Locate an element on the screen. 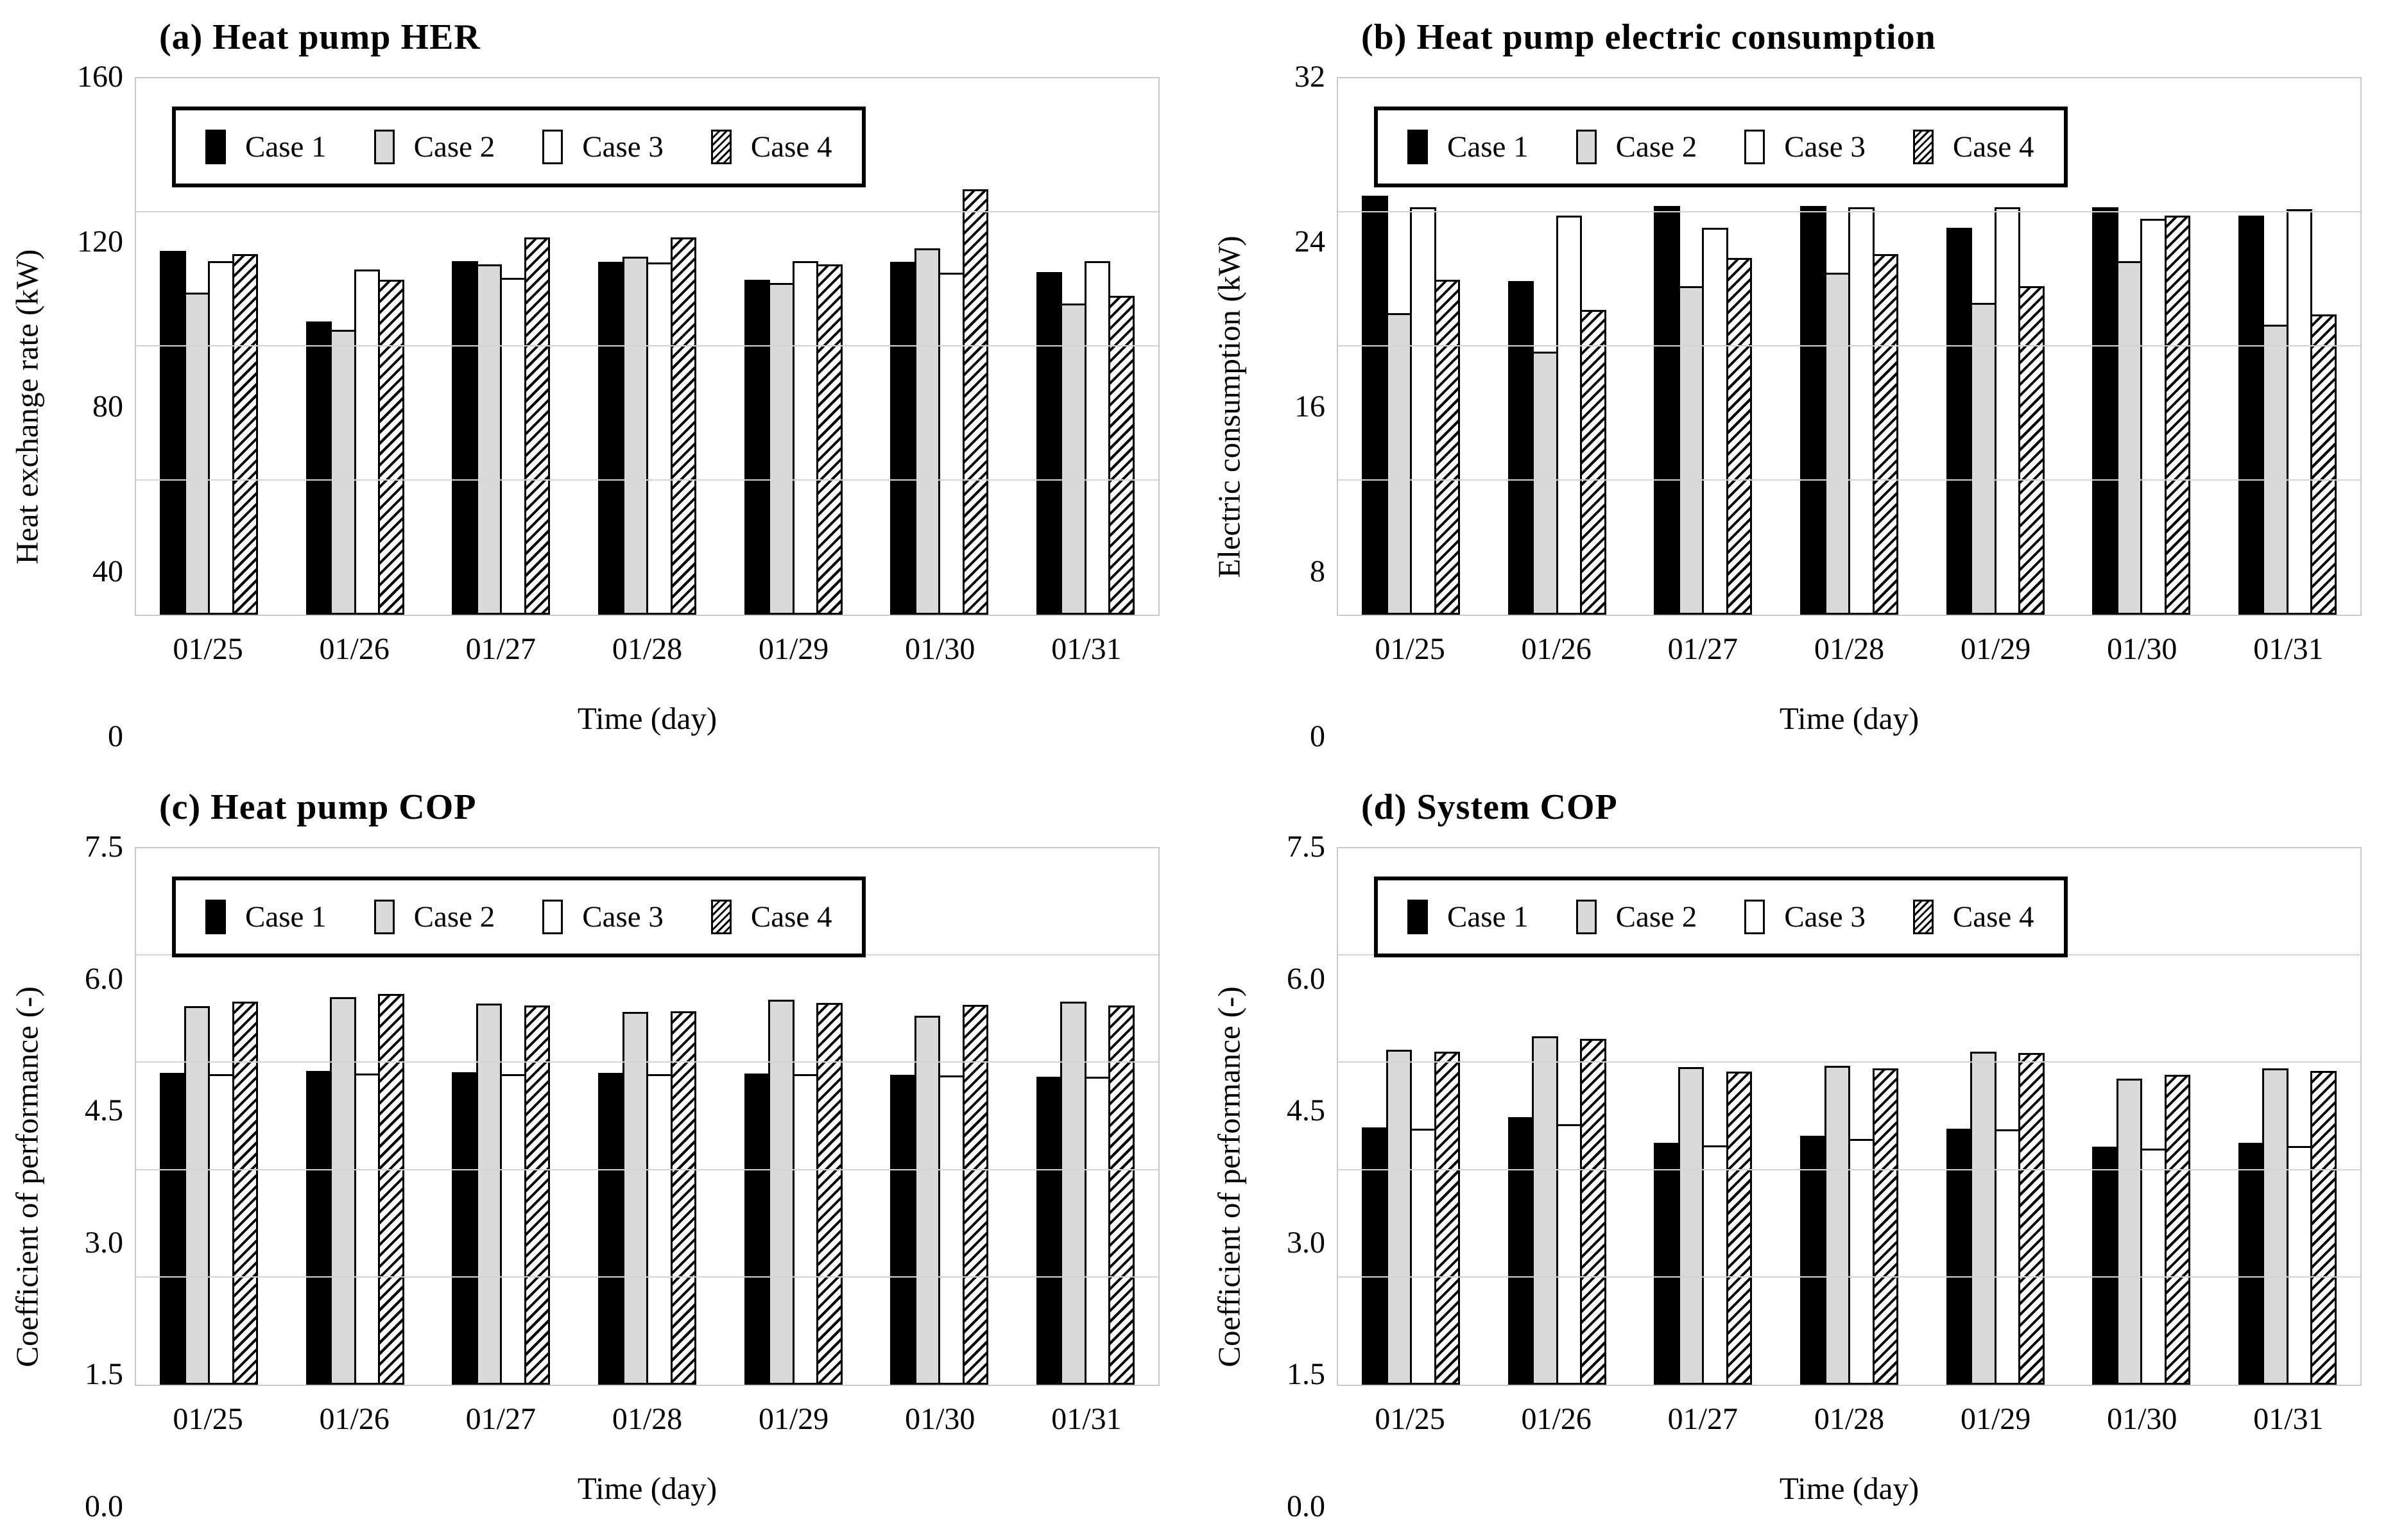 The width and height of the screenshot is (2404, 1540). y-tick-label: 24 is located at coordinates (1309, 242).